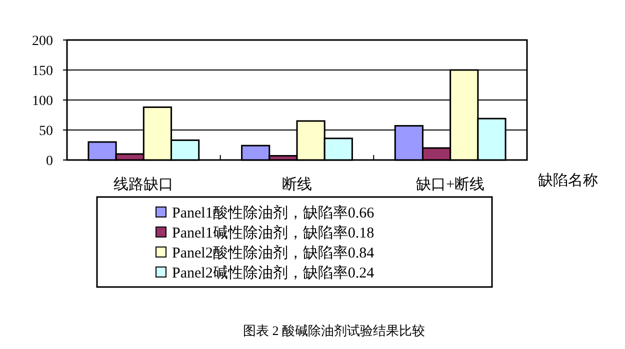  Describe the element at coordinates (49, 161) in the screenshot. I see `y-tick-label: 0` at that location.